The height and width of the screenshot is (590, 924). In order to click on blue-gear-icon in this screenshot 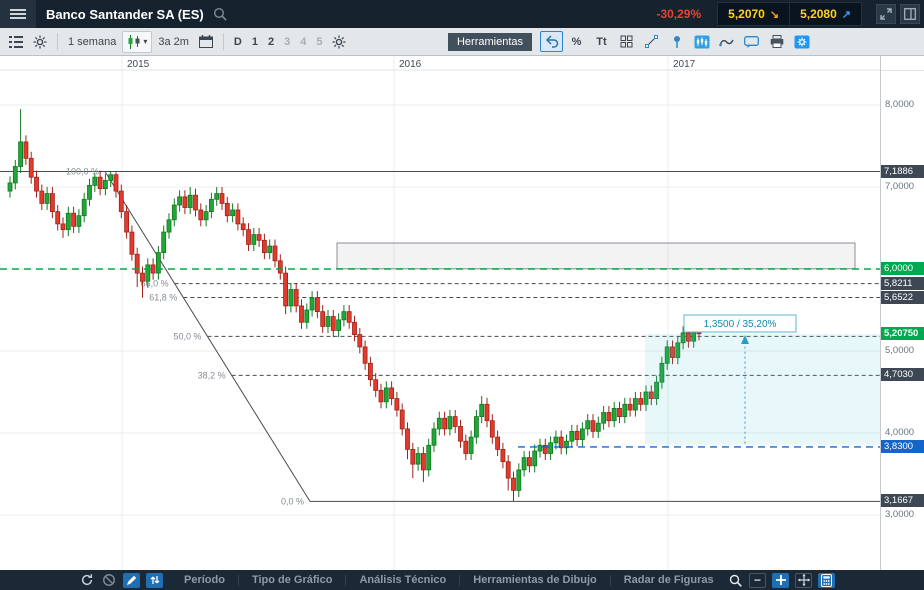, I will do `click(801, 41)`.